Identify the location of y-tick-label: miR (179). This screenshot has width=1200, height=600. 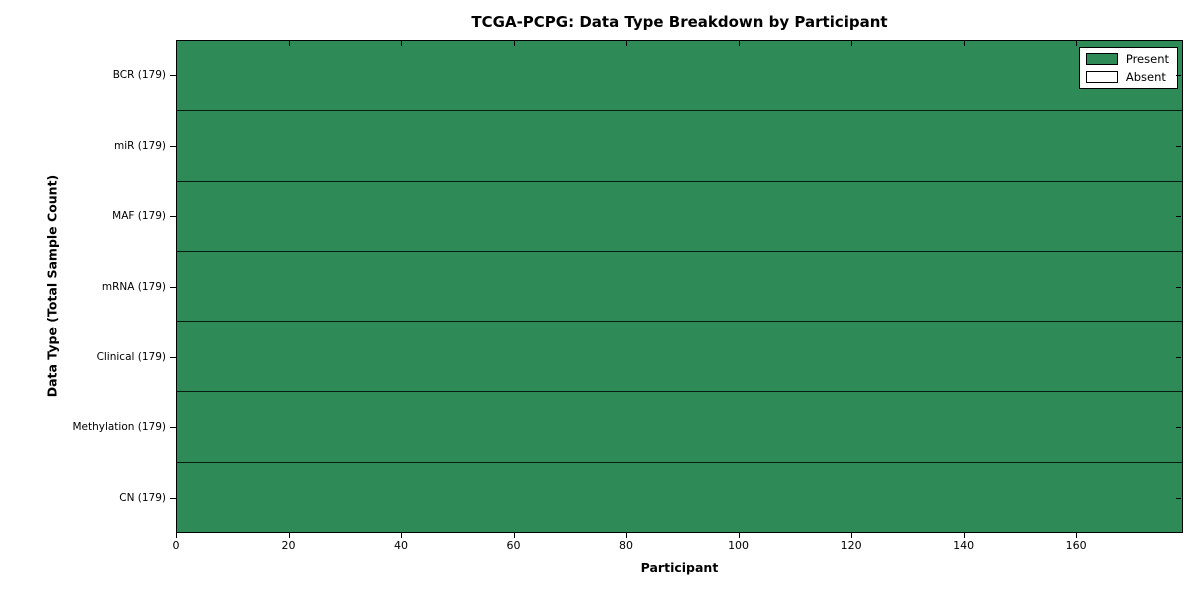
(139, 145).